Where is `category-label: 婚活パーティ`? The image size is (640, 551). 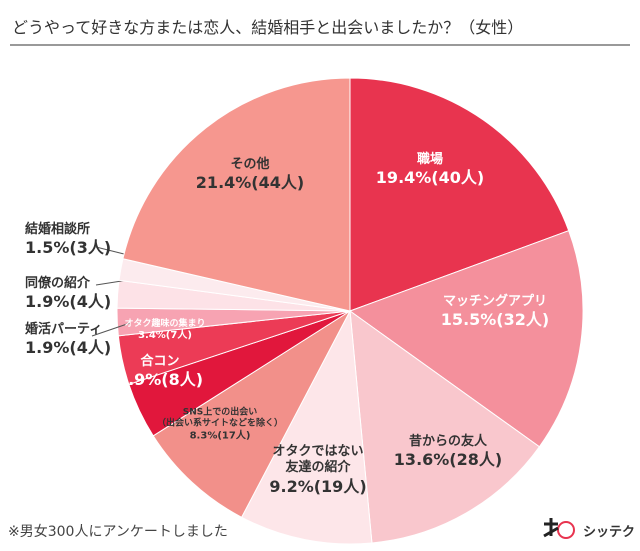
category-label: 婚活パーティ is located at coordinates (64, 329).